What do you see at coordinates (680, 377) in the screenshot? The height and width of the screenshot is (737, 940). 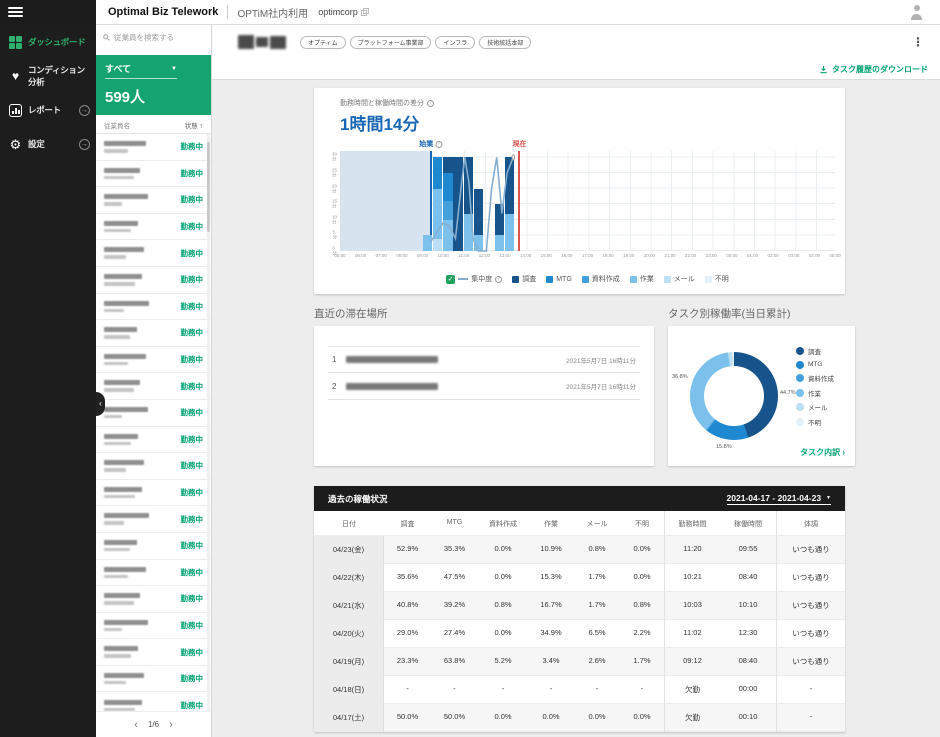 I see `donut-label-work: 36.8%` at bounding box center [680, 377].